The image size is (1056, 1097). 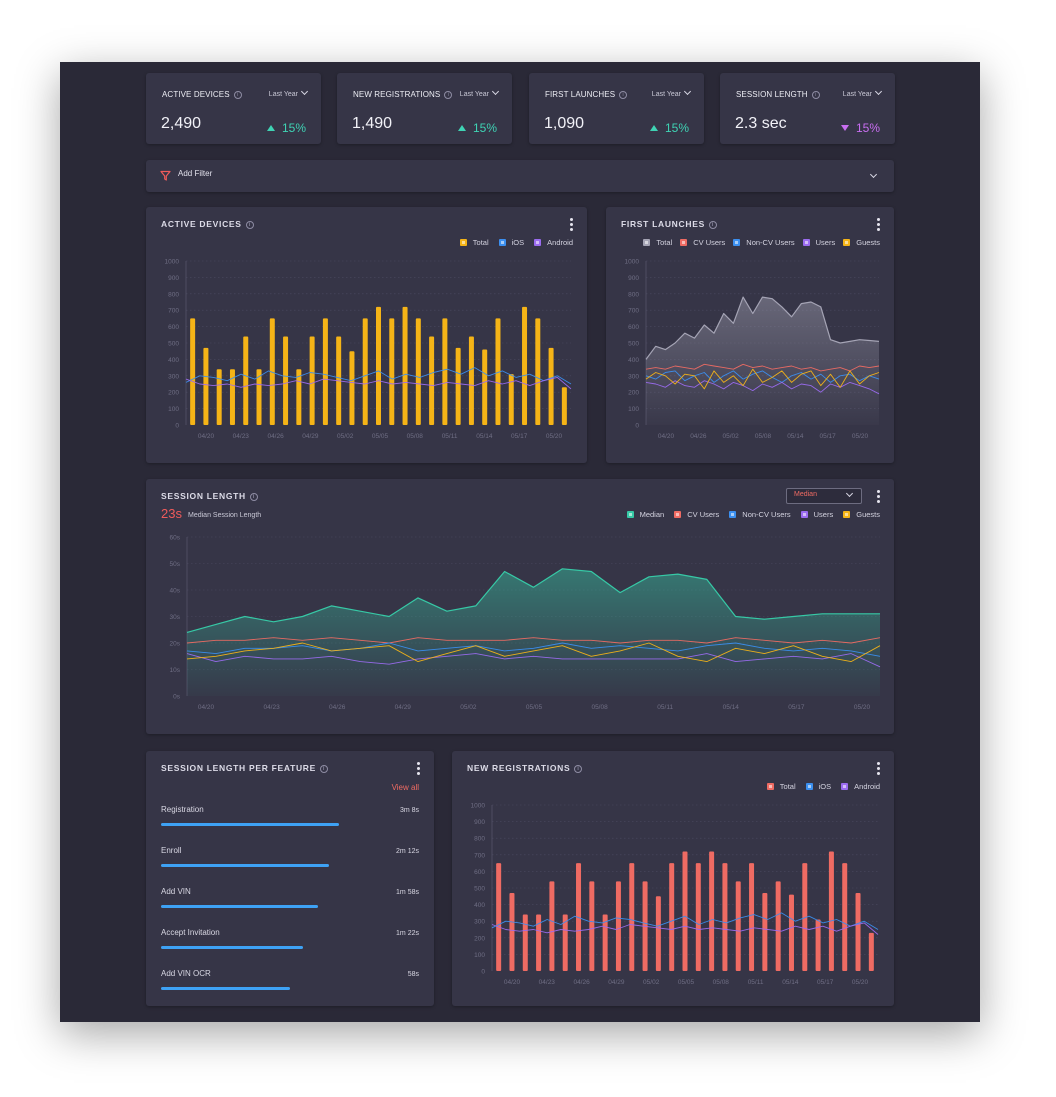 I want to click on y-tick-label: 100, so click(x=479, y=955).